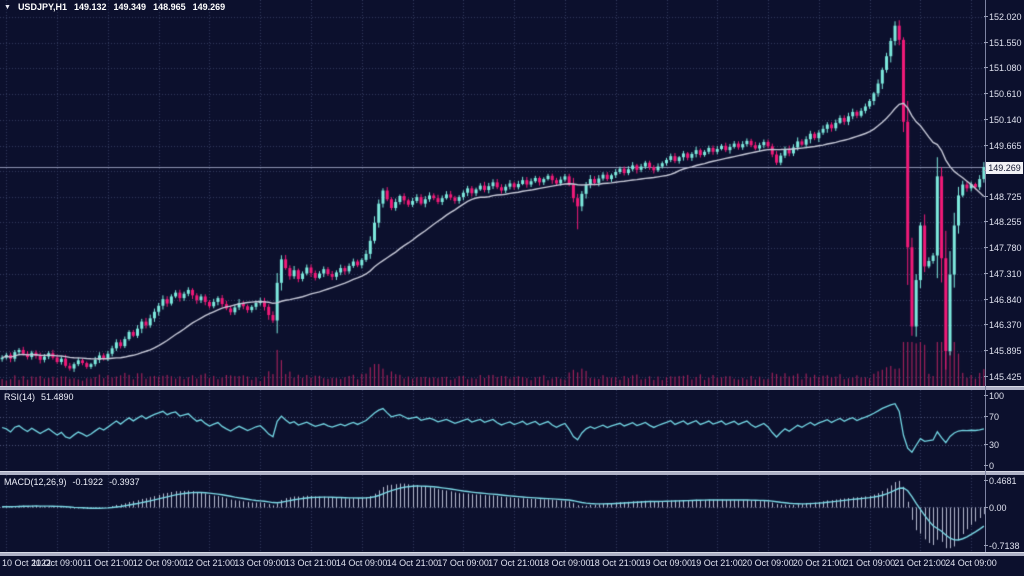 The image size is (1024, 576). I want to click on time-axis-tick: 14 Oct 21:00, so click(412, 563).